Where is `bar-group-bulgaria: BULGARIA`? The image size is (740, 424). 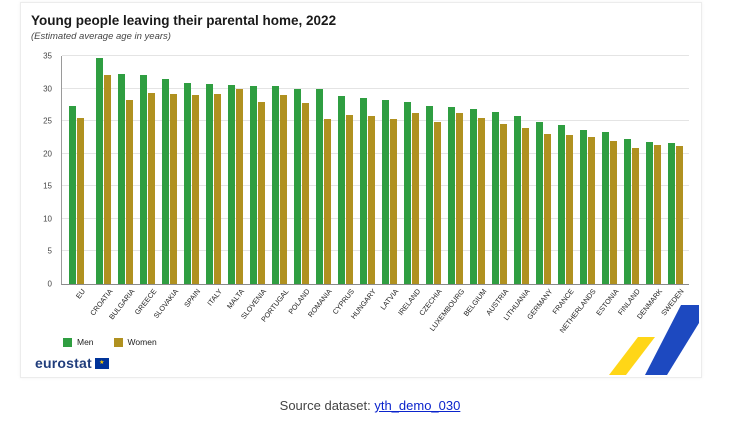 bar-group-bulgaria: BULGARIA is located at coordinates (121, 188).